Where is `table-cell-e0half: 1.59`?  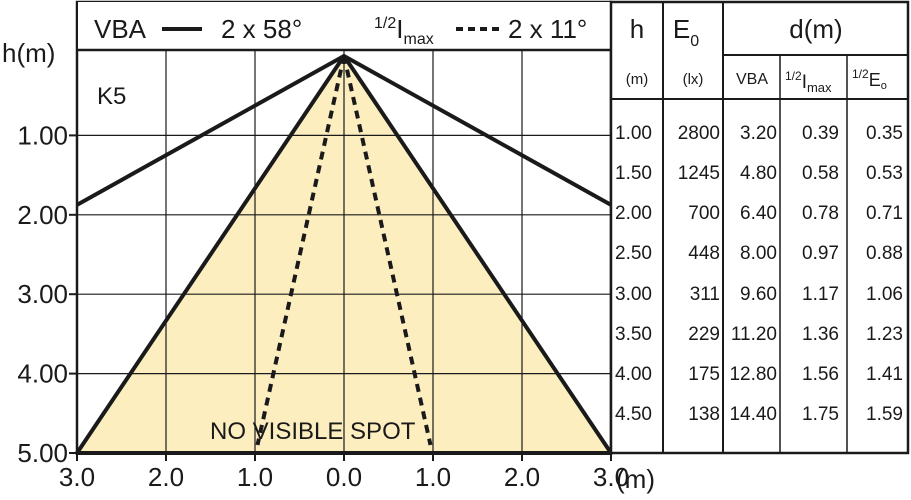 table-cell-e0half: 1.59 is located at coordinates (884, 414).